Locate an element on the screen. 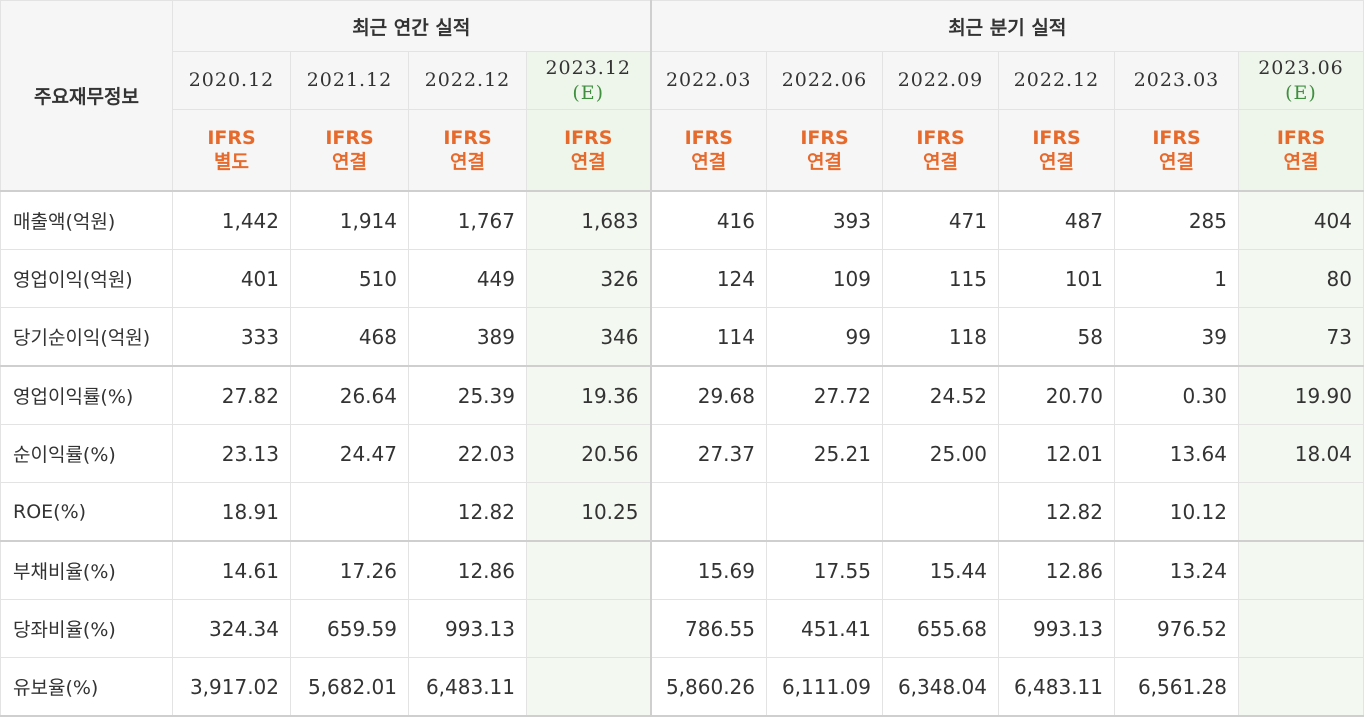 The image size is (1366, 717). table-cell: 20.70 is located at coordinates (1056, 395).